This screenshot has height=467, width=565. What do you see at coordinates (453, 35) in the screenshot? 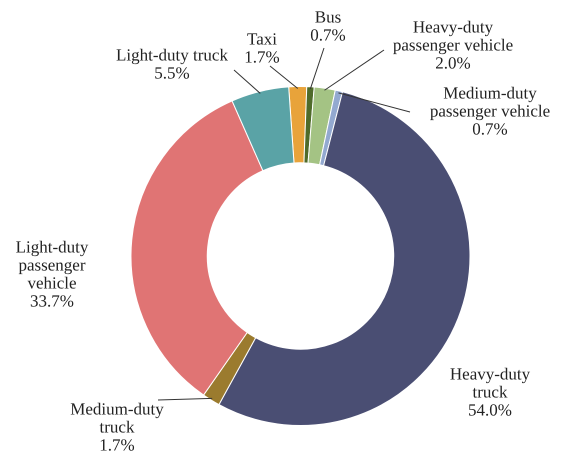
I see `slice-label: Heavy-duty passenger vehicle` at bounding box center [453, 35].